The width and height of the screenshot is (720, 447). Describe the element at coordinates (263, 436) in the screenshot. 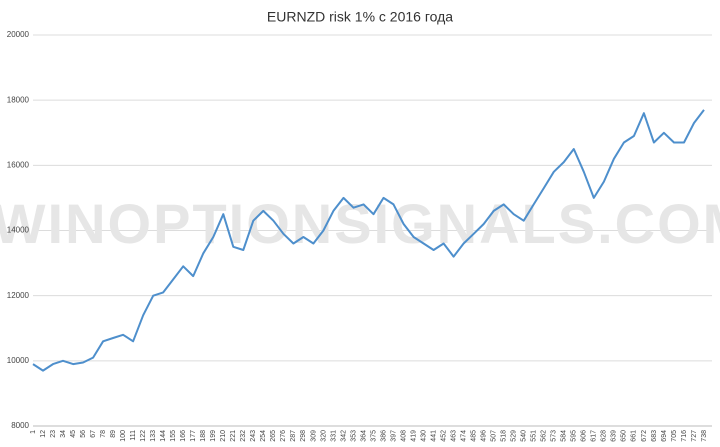

I see `x-tick-label: 254` at that location.